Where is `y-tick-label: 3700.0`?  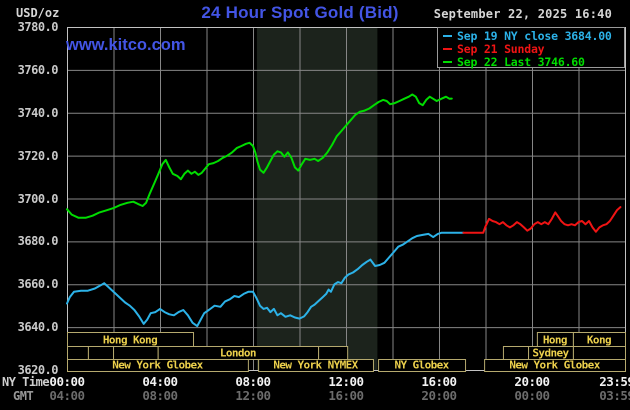
y-tick-label: 3700.0 is located at coordinates (38, 198).